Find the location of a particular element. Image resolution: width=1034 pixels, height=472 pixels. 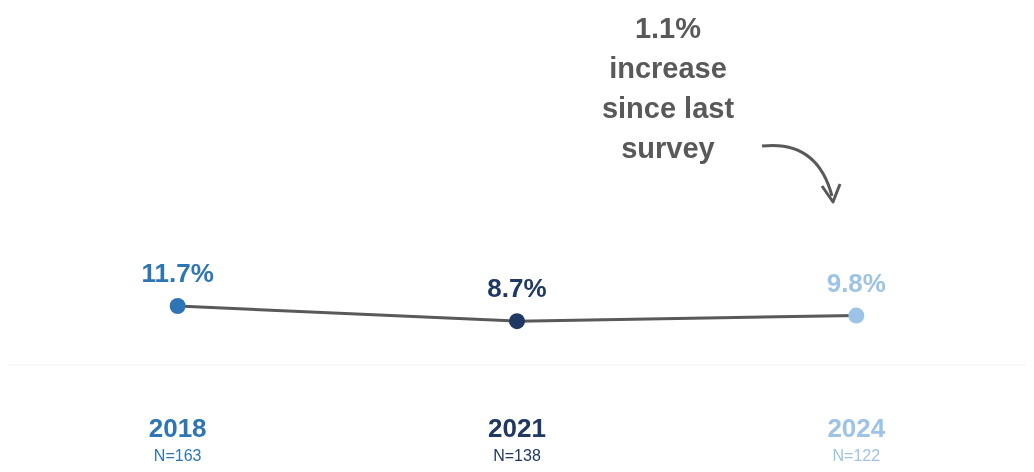

data-label: 11.7% is located at coordinates (177, 273).